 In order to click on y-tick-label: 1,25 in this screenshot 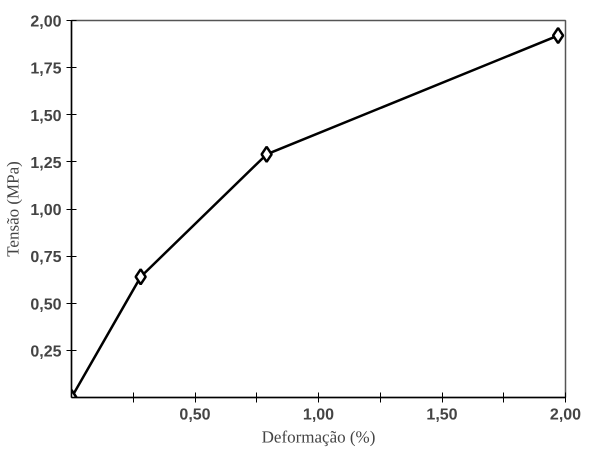, I will do `click(46, 163)`.